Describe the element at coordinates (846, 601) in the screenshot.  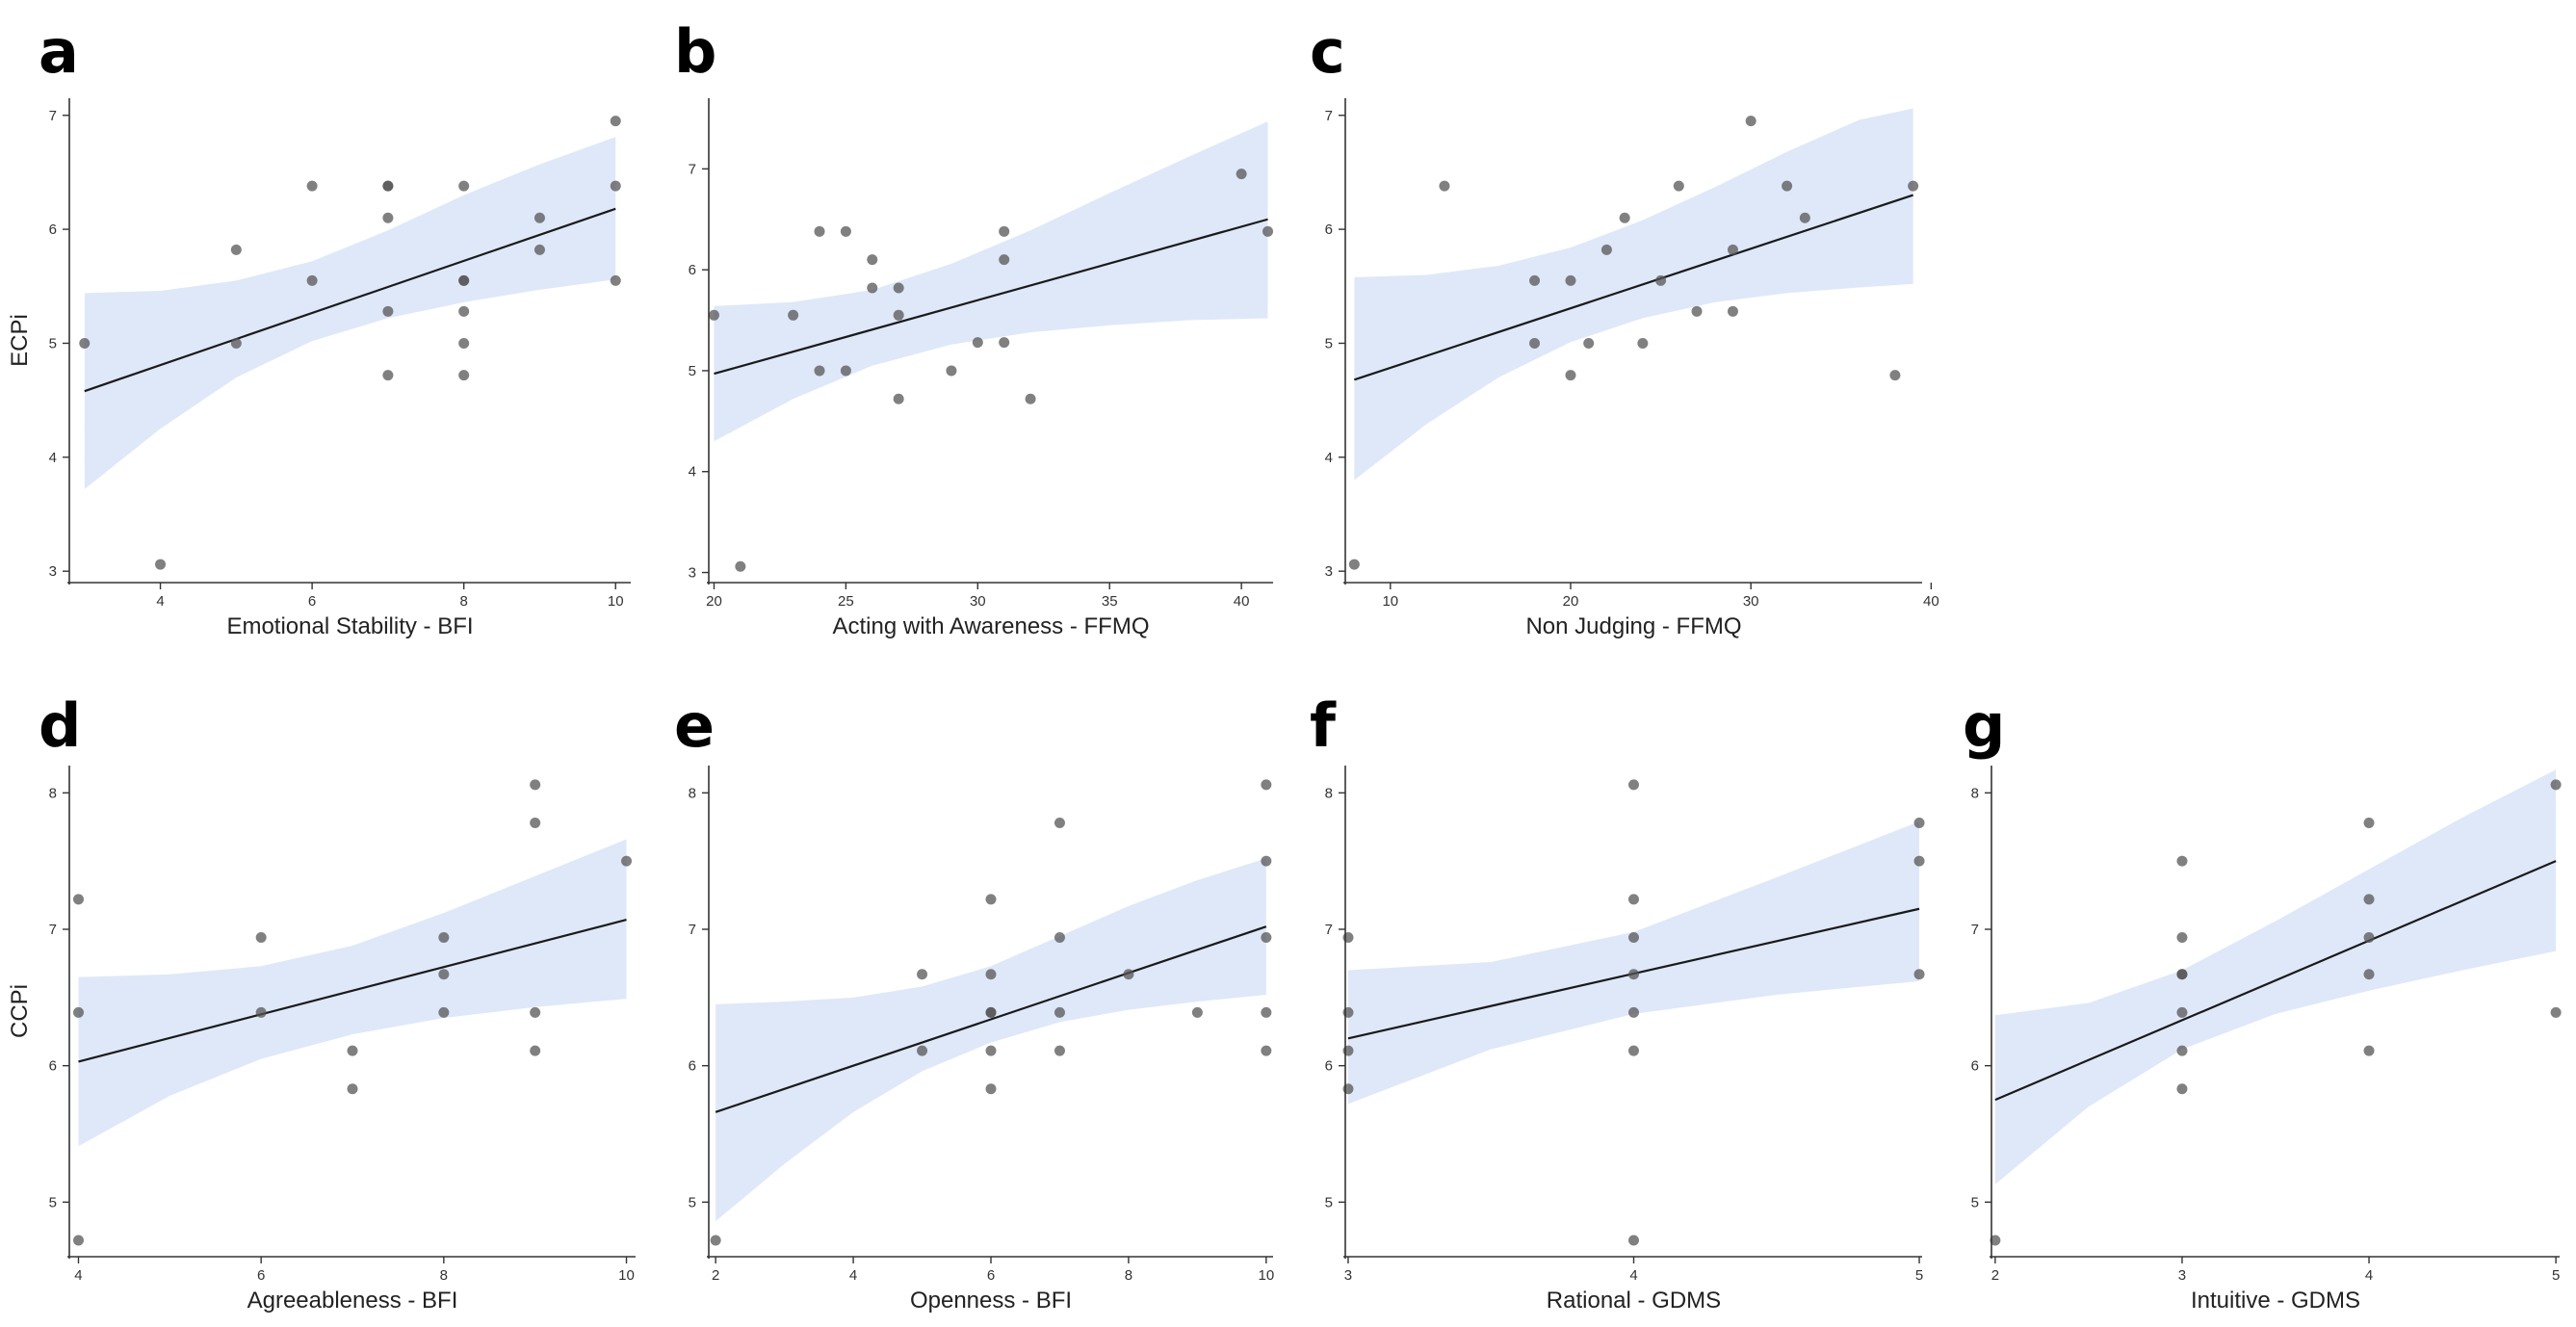
I see `x-tick-label: 25` at that location.